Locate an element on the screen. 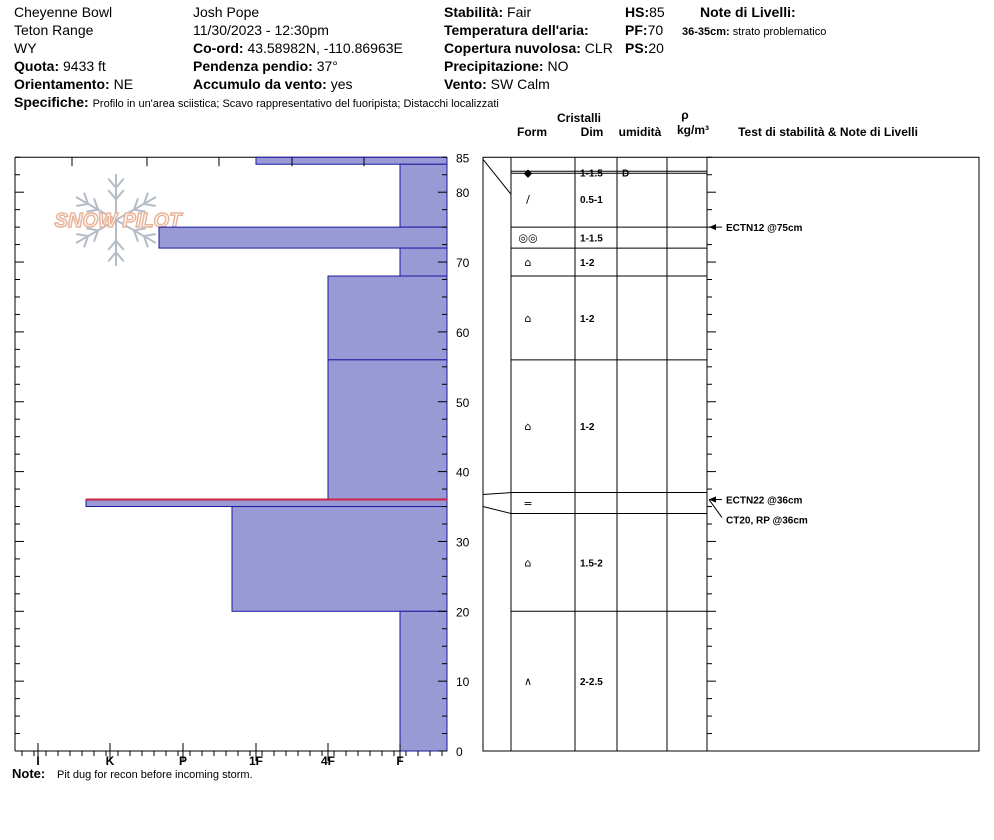  form-header: Form is located at coordinates (532, 132).